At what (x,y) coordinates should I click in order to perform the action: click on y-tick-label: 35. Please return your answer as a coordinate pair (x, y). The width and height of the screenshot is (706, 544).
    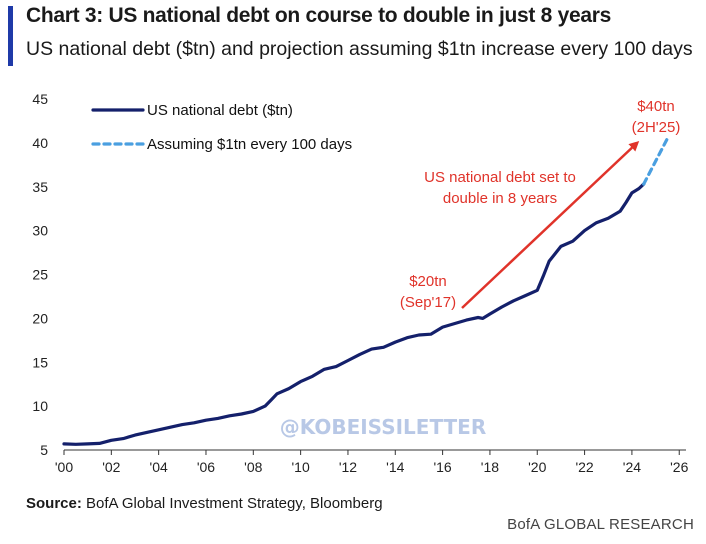
    Looking at the image, I should click on (40, 187).